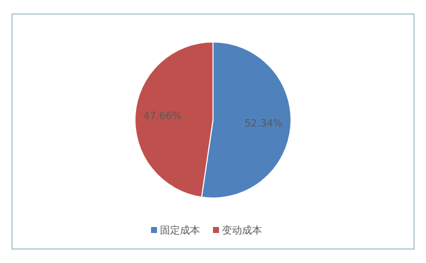 This screenshot has width=426, height=263. Describe the element at coordinates (242, 230) in the screenshot. I see `legend-label: 变动成本` at that location.